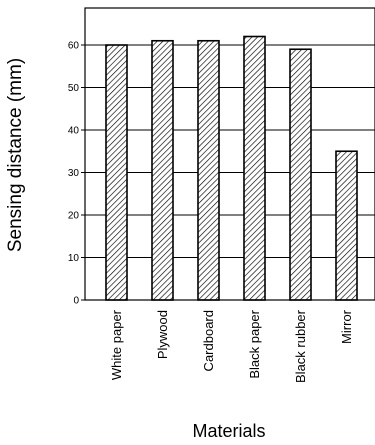 The image size is (375, 445). What do you see at coordinates (15, 155) in the screenshot?
I see `y-axis-label: Sensing distance (mm)` at bounding box center [15, 155].